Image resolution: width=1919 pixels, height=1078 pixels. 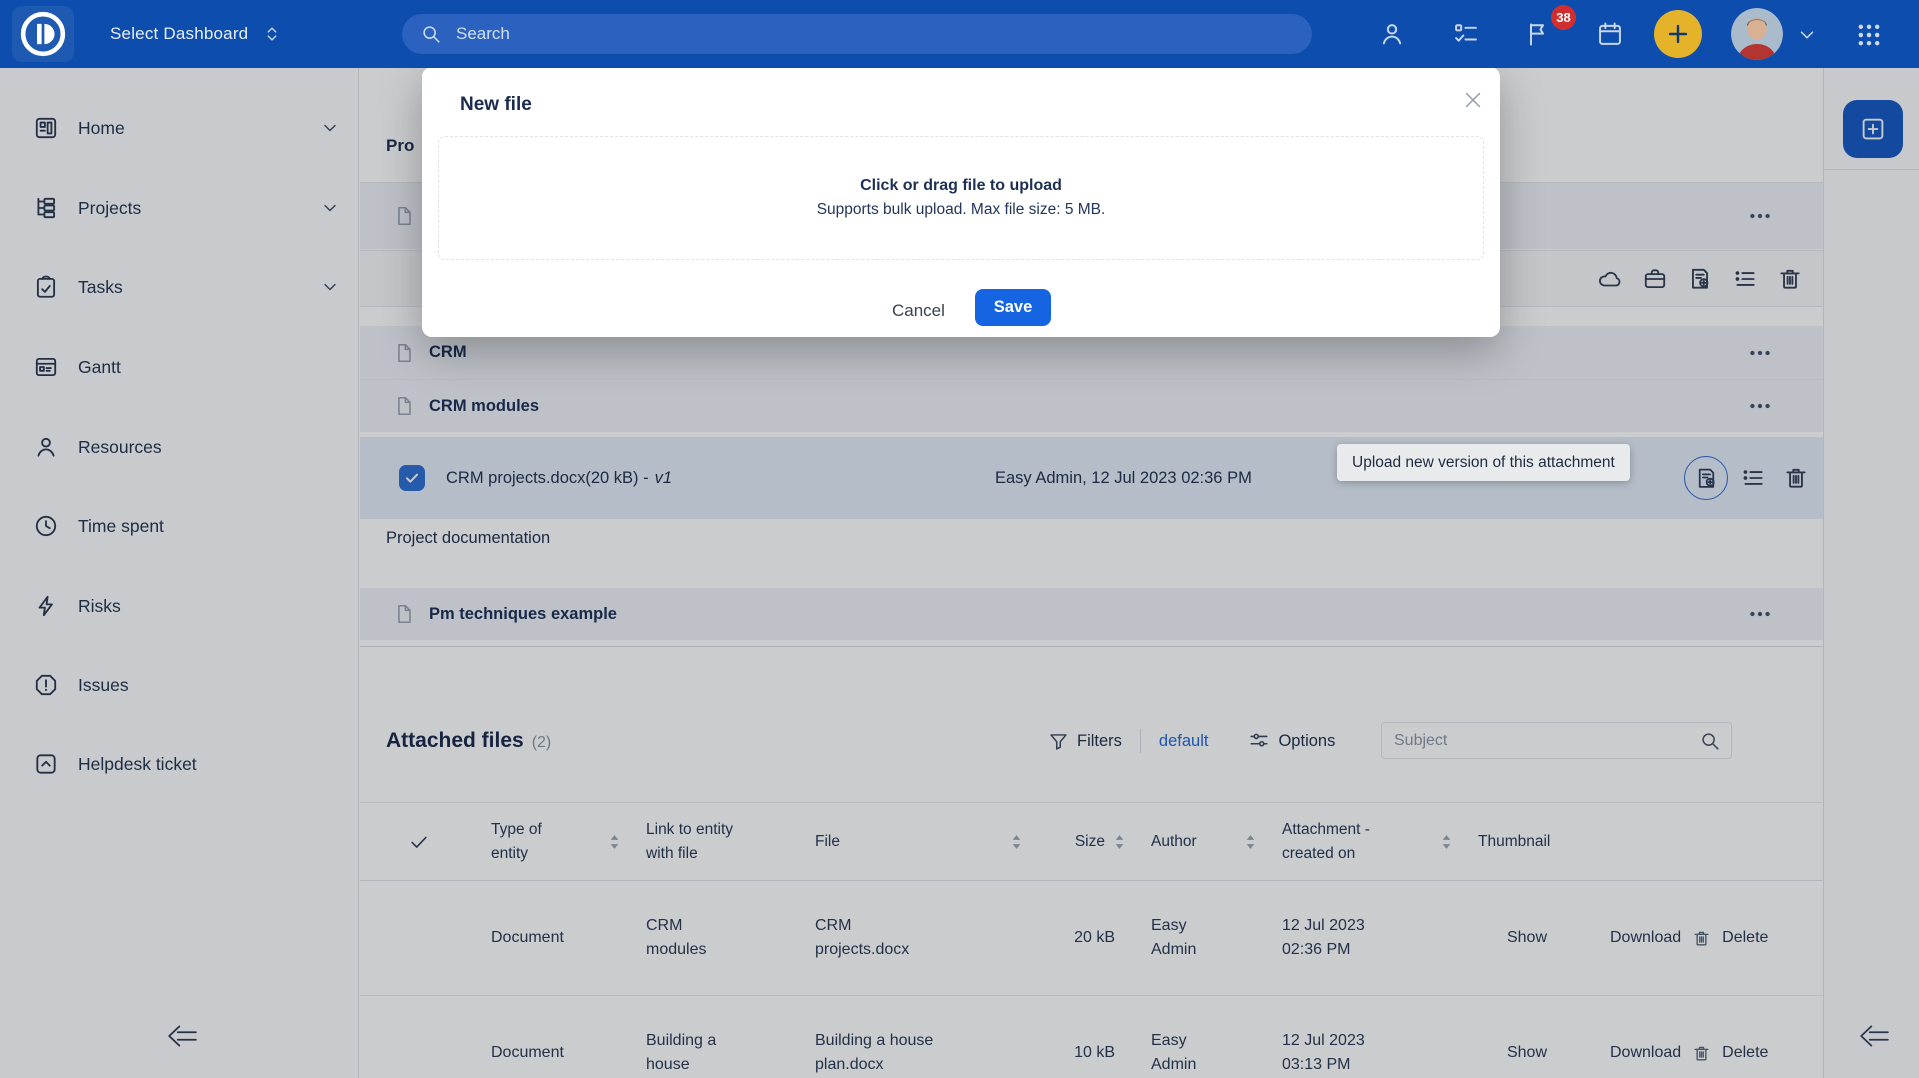 I want to click on quick-add-button, so click(x=1678, y=34).